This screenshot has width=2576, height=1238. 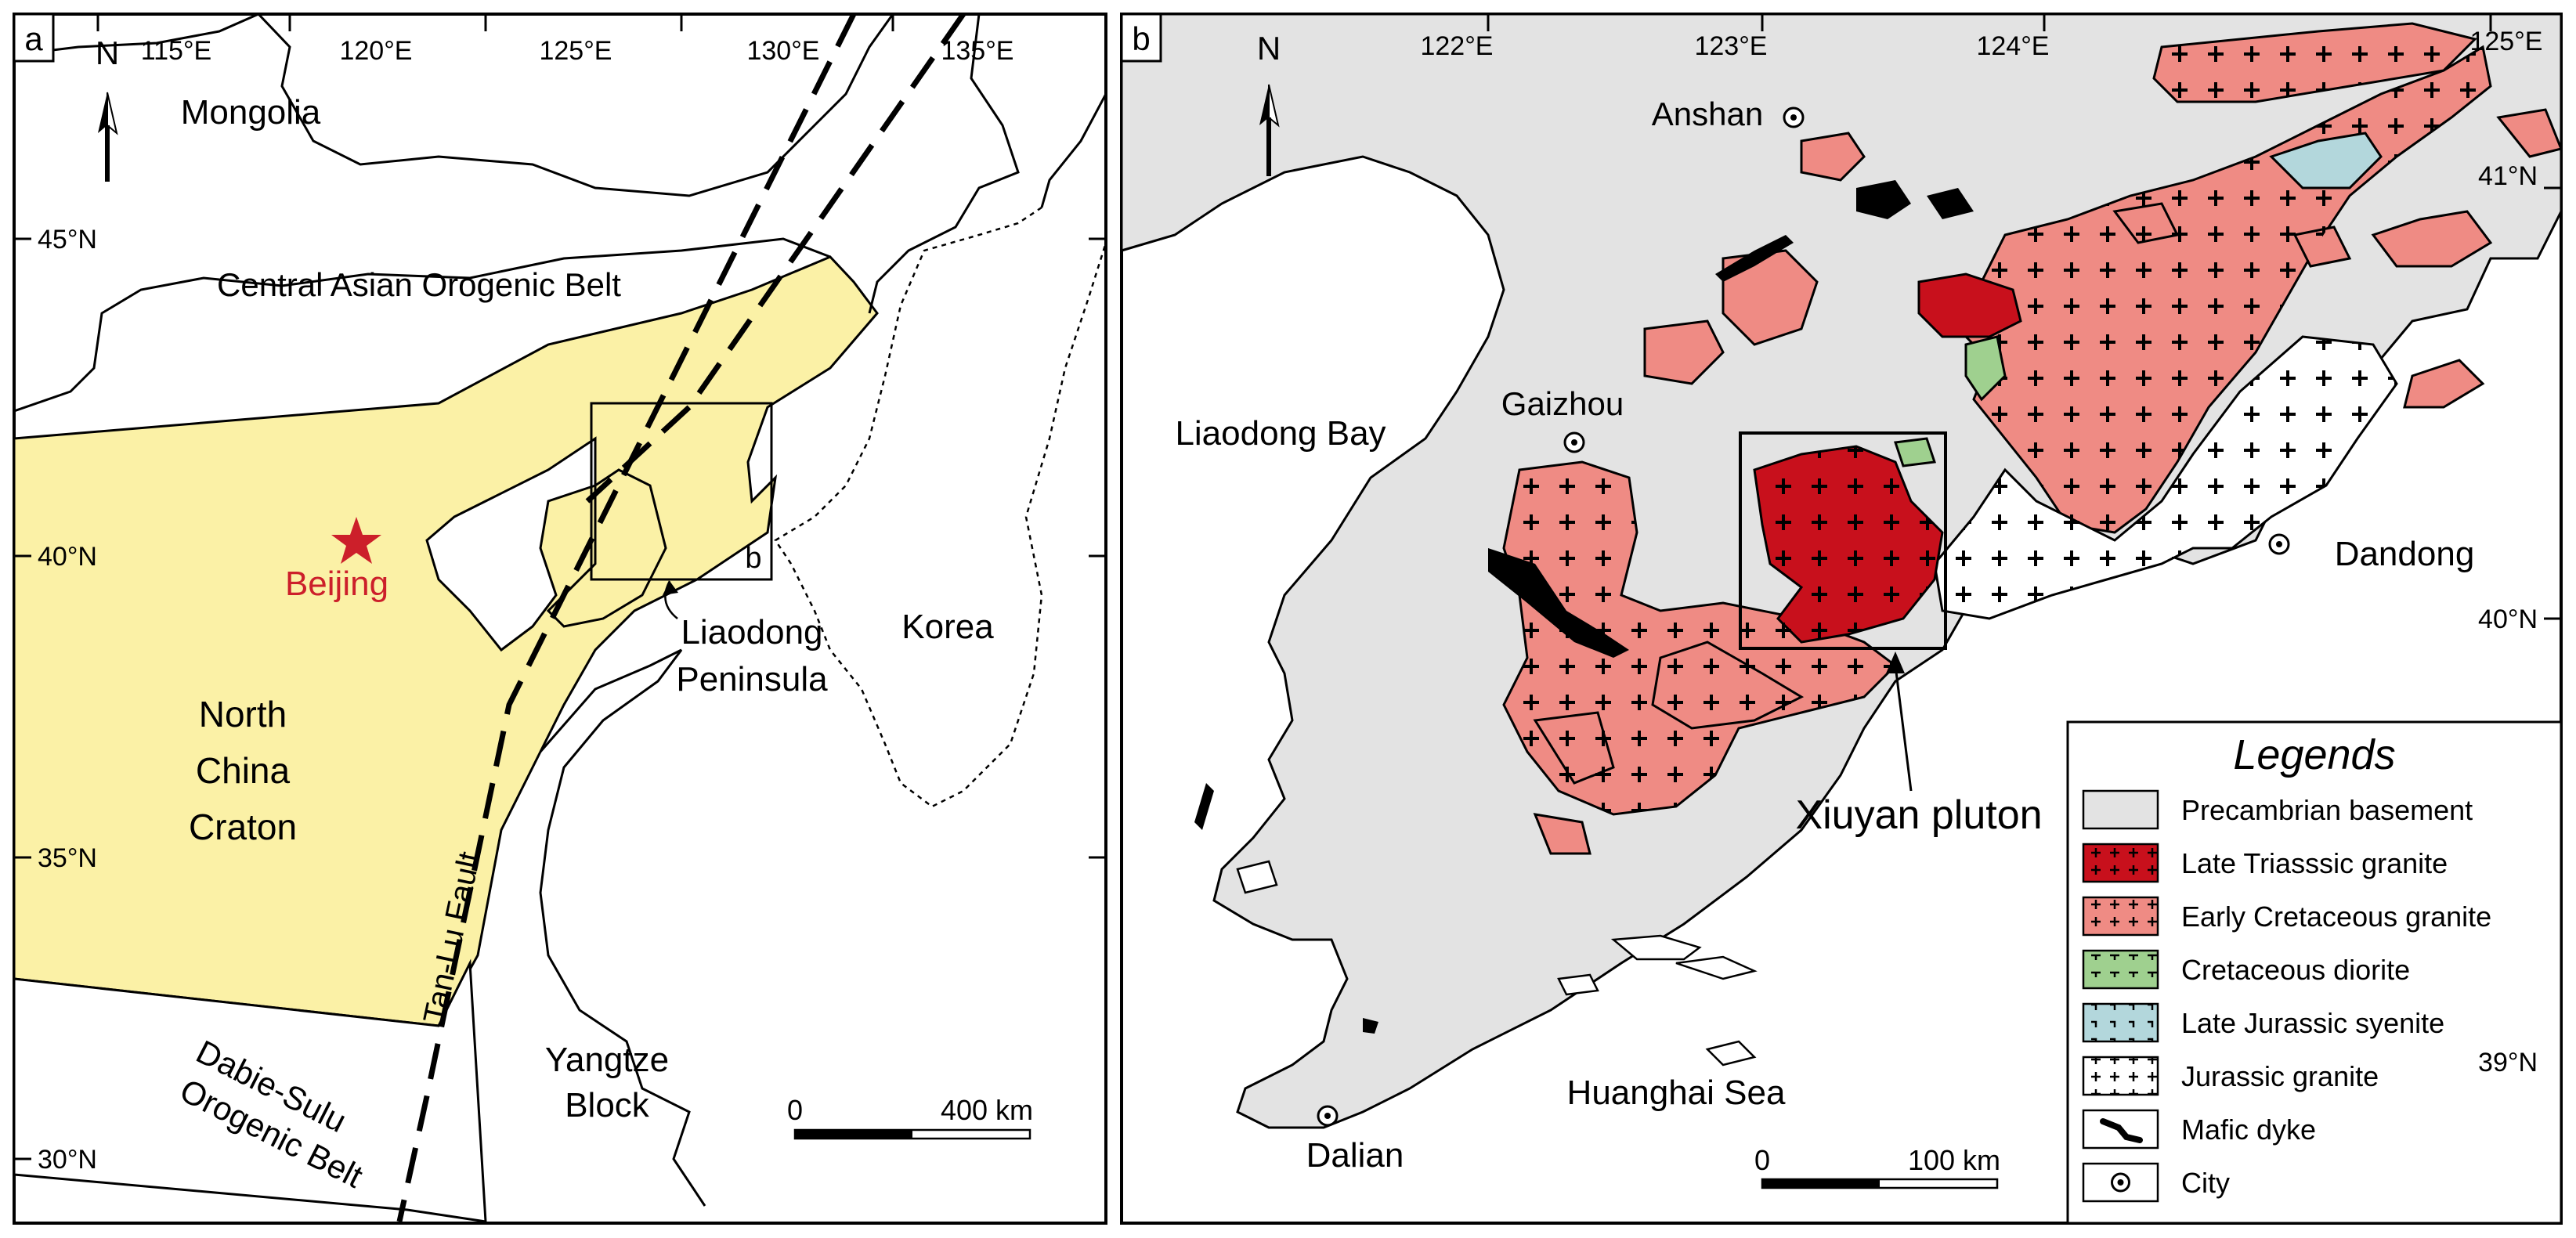 I want to click on city-icon-dot, so click(x=2120, y=1183).